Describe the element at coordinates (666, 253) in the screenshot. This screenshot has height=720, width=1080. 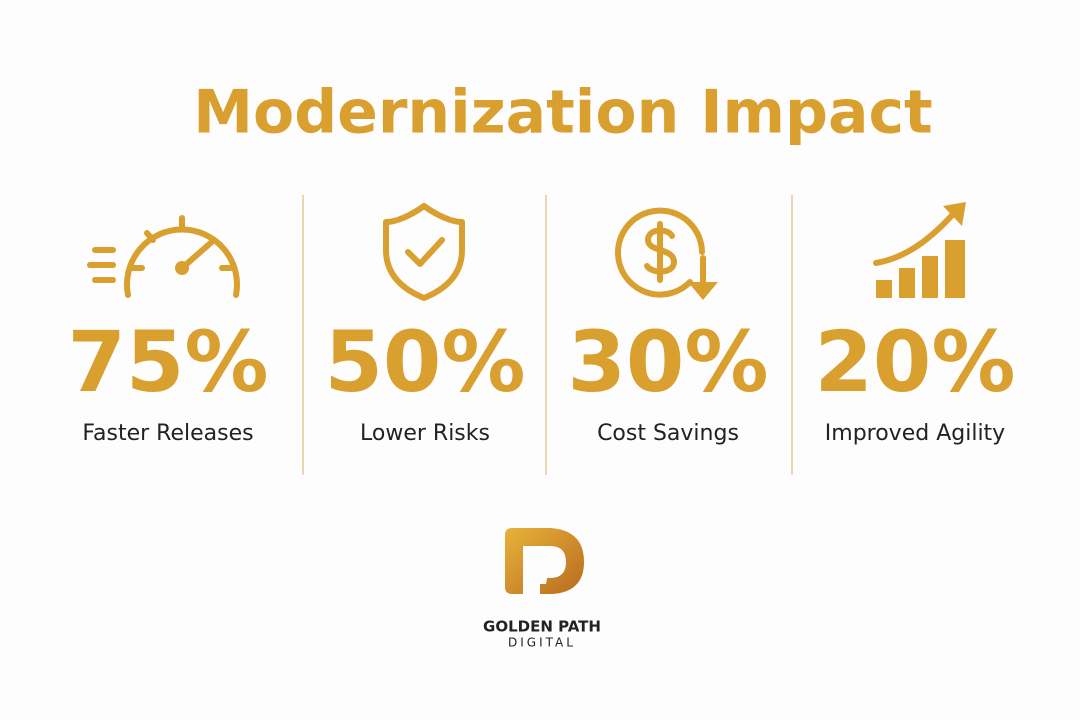
I see `cost-icon` at that location.